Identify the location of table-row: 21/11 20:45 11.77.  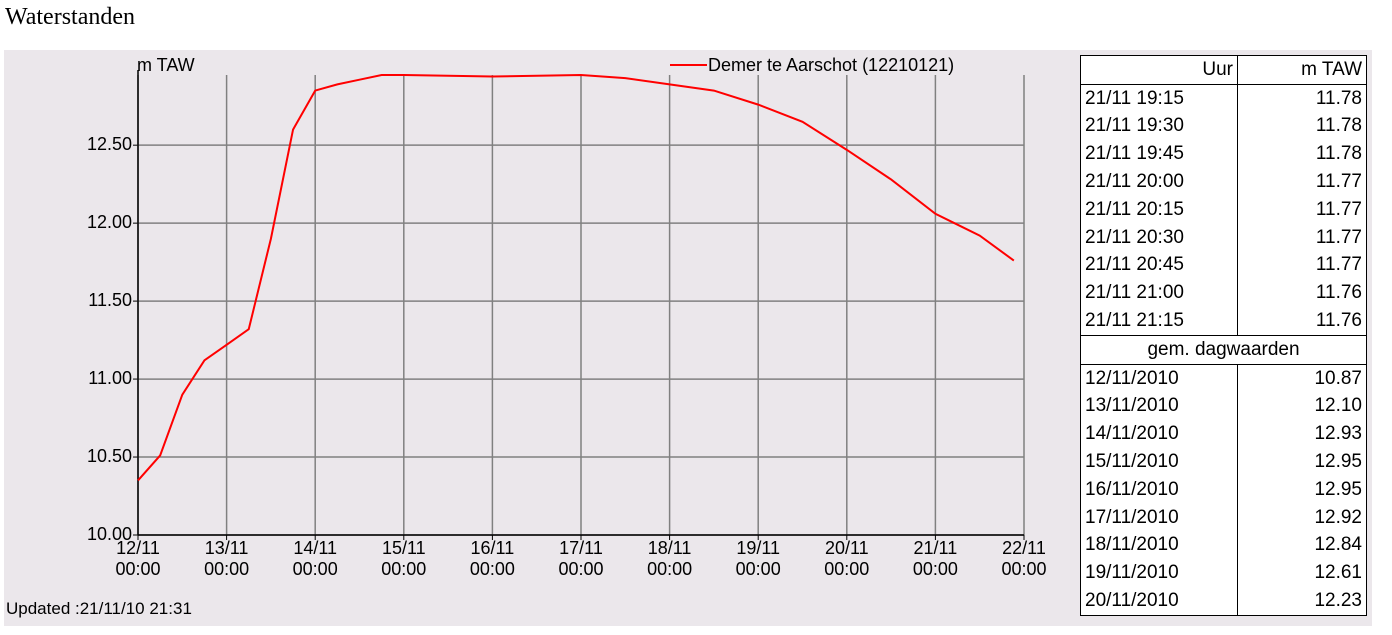
(1223, 265).